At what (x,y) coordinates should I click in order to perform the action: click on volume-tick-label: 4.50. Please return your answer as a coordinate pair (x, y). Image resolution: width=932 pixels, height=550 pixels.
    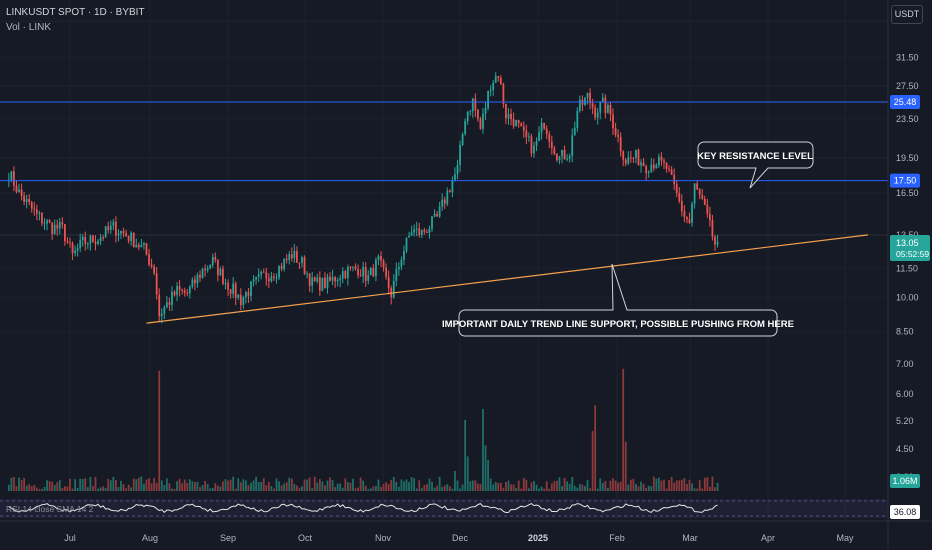
    Looking at the image, I should click on (905, 449).